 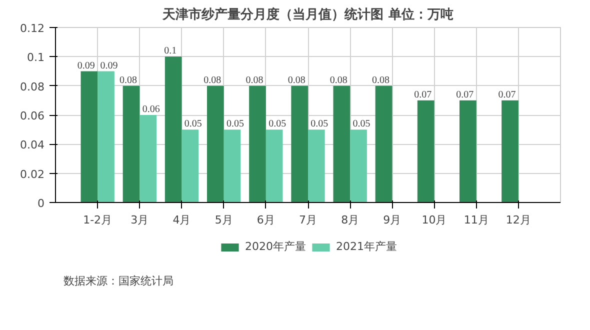 What do you see at coordinates (36, 57) in the screenshot?
I see `y-tick-label: 0.1` at bounding box center [36, 57].